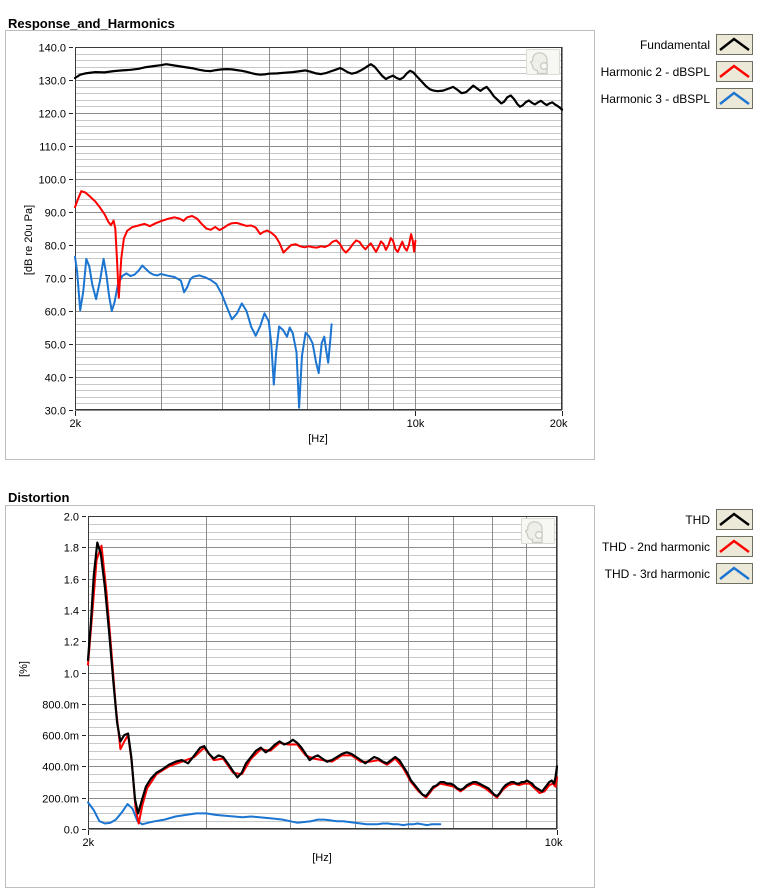 The image size is (765, 892). What do you see at coordinates (657, 573) in the screenshot?
I see `legend-label: THD - 3rd harmonic` at bounding box center [657, 573].